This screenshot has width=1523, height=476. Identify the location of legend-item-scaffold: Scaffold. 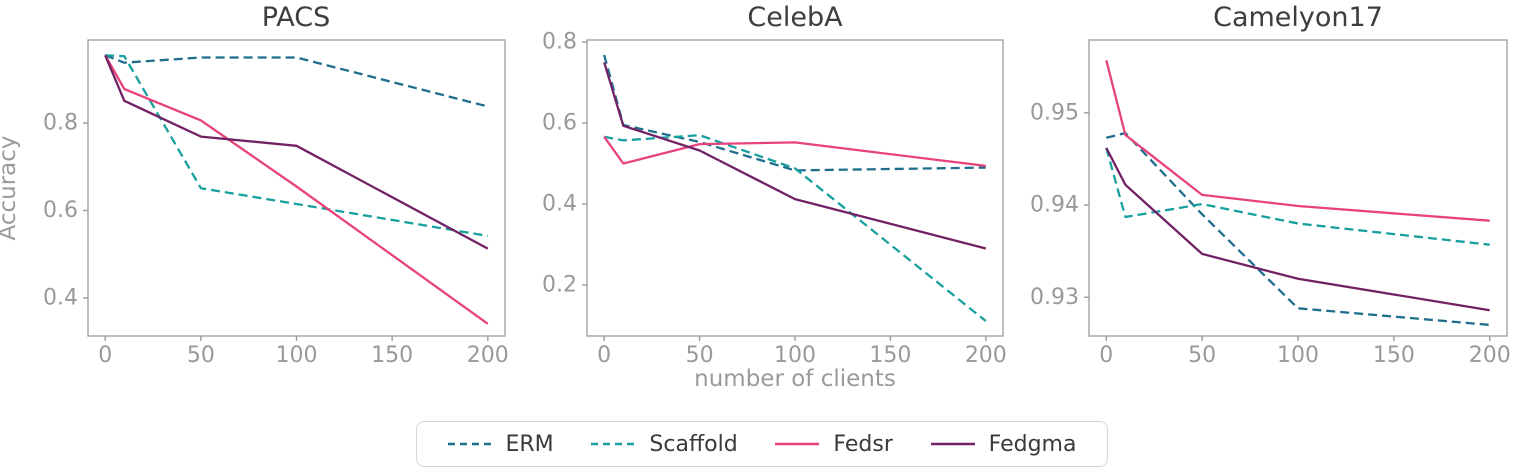
(664, 444).